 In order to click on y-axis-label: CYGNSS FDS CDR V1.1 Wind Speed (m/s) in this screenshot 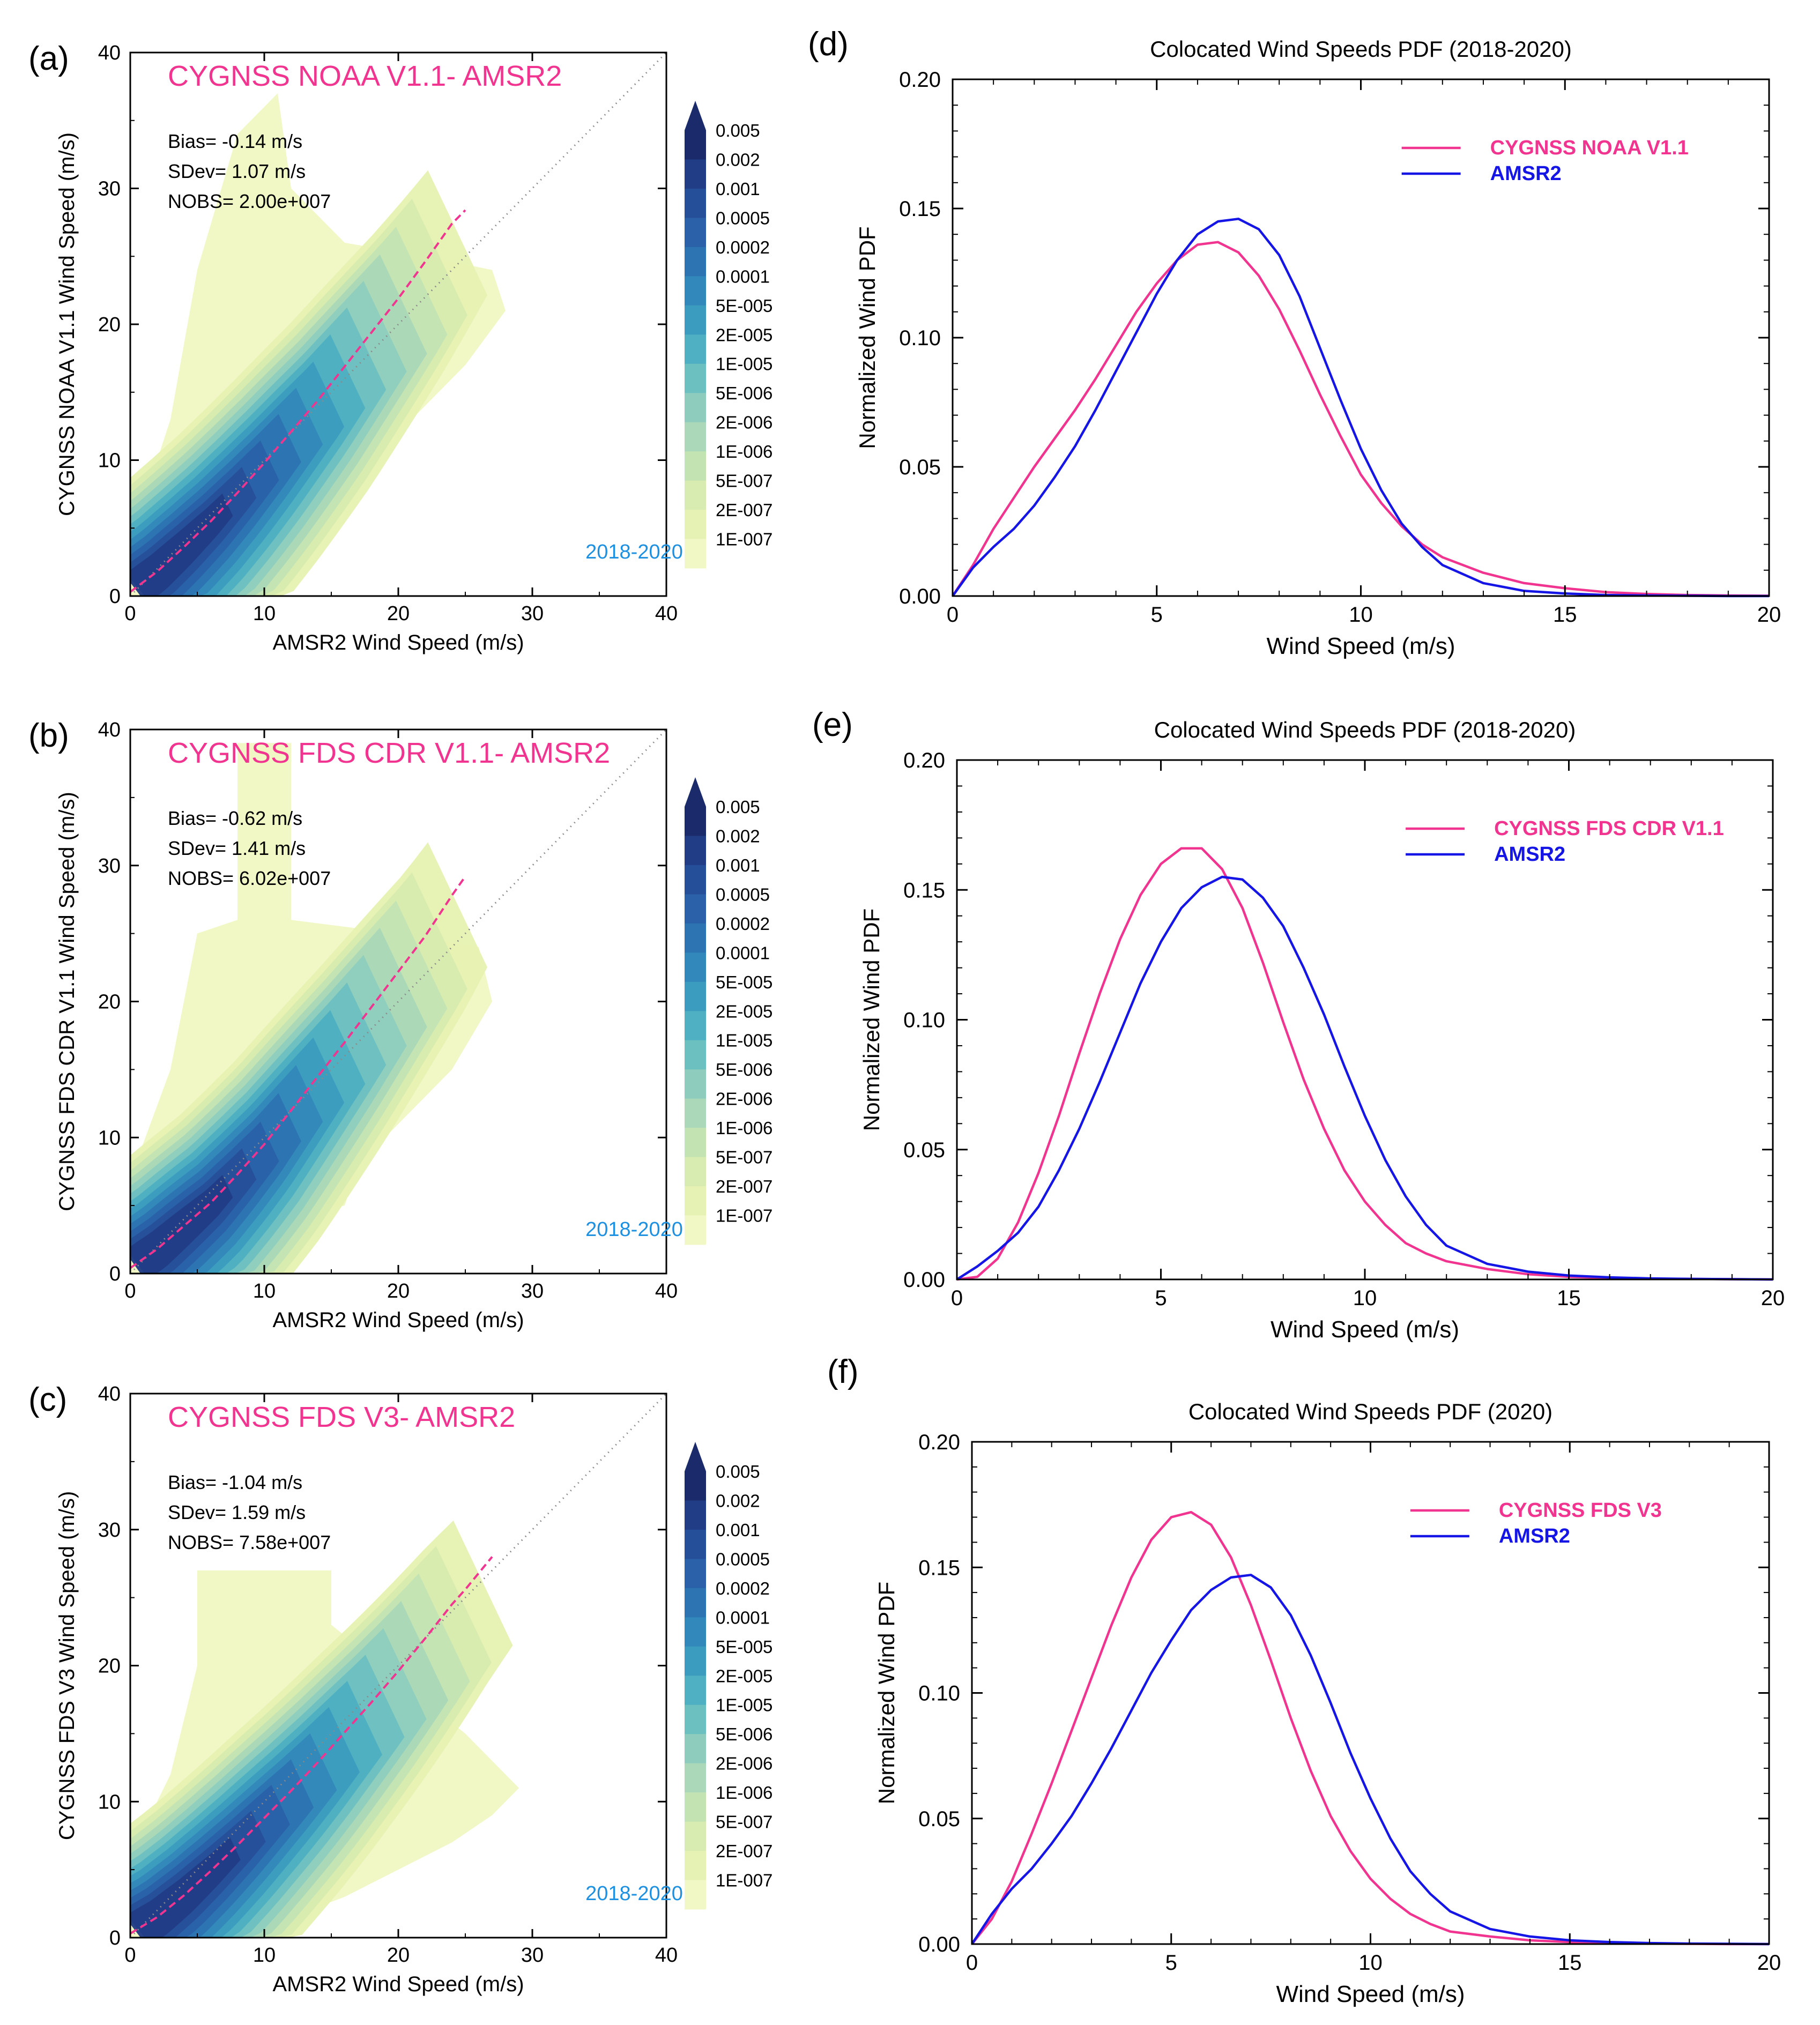, I will do `click(67, 1001)`.